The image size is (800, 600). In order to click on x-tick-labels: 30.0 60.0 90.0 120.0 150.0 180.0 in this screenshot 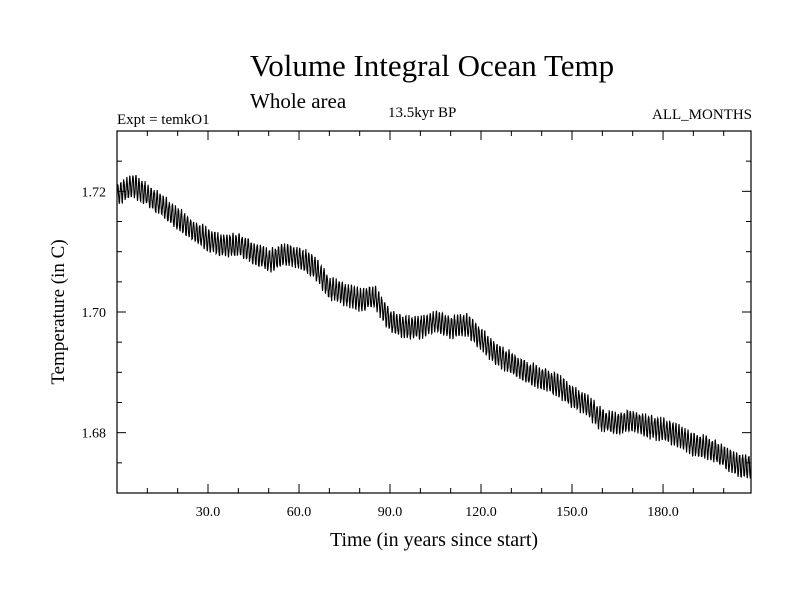, I will do `click(437, 512)`.